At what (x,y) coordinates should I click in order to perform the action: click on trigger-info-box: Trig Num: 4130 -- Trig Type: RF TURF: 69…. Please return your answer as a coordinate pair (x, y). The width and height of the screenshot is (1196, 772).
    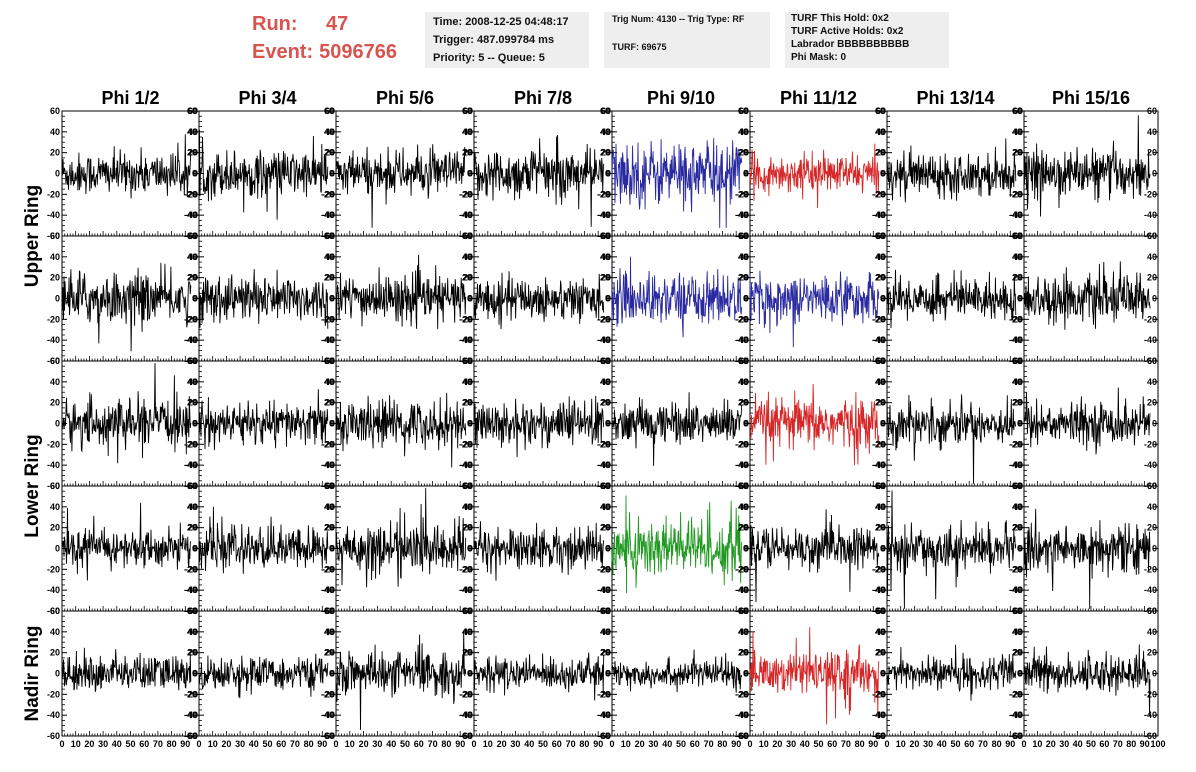
    Looking at the image, I should click on (687, 40).